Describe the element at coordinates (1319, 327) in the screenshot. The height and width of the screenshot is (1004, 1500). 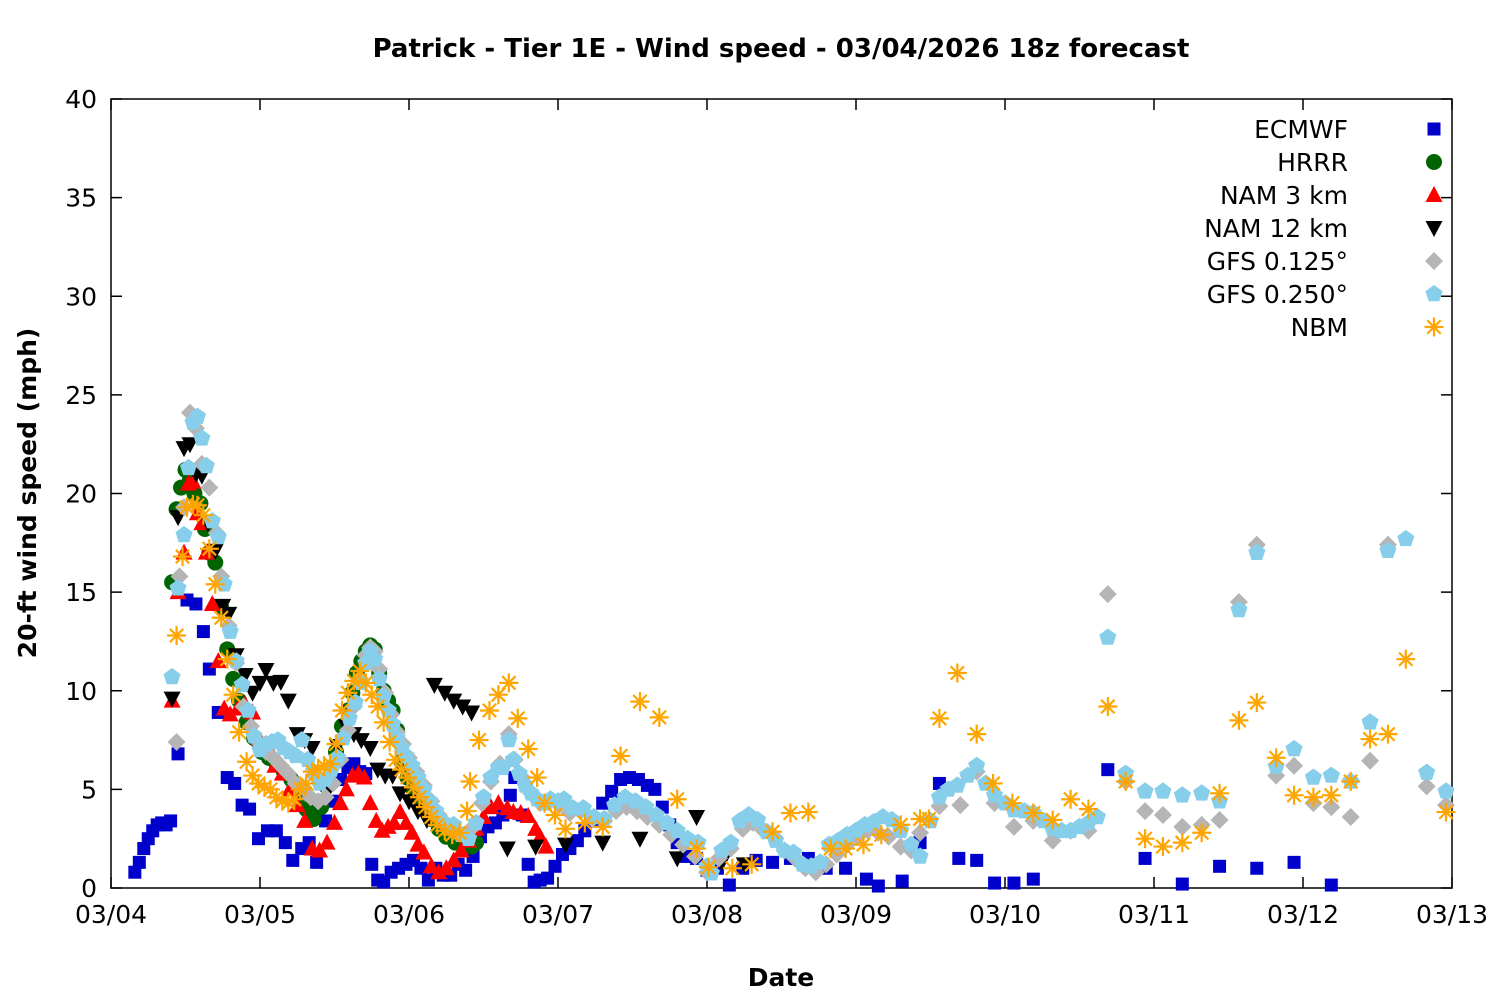
I see `legend-label: NBM` at that location.